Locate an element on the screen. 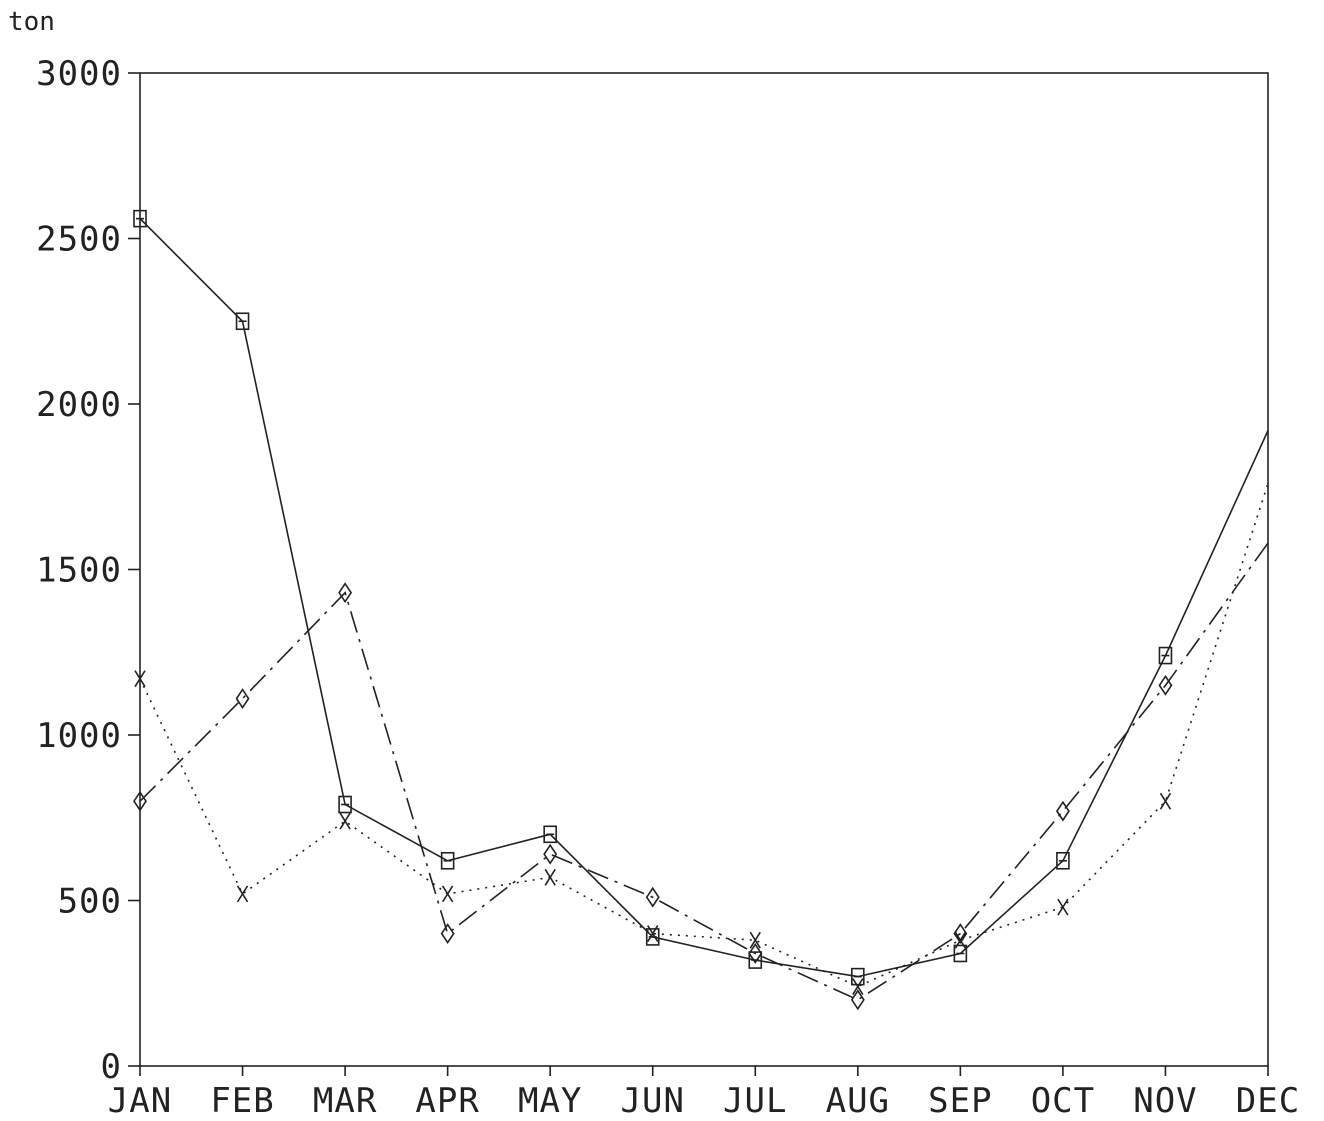  y-tick-label: 0 is located at coordinates (111, 1067).